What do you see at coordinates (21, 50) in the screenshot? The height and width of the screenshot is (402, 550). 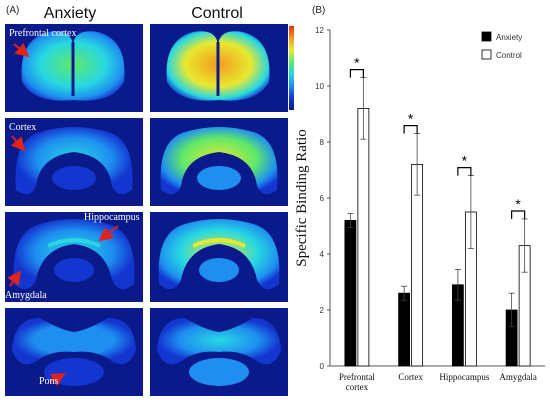 I see `arrow-prefrontal` at bounding box center [21, 50].